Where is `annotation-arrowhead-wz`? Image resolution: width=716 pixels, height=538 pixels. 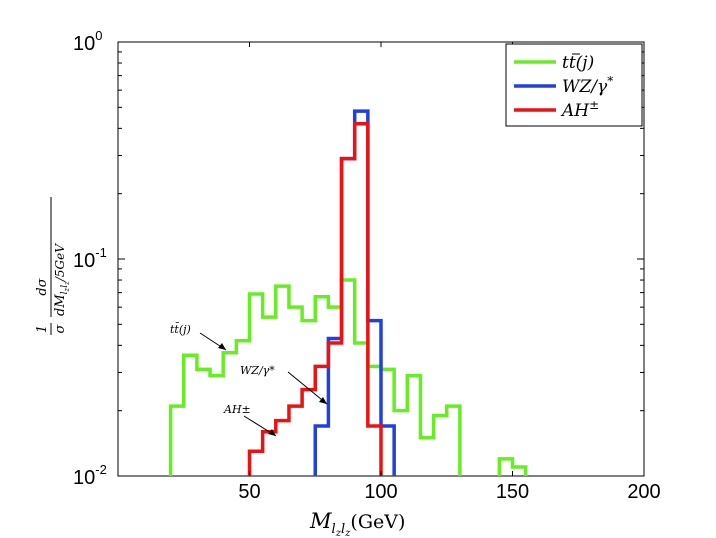 annotation-arrowhead-wz is located at coordinates (323, 400).